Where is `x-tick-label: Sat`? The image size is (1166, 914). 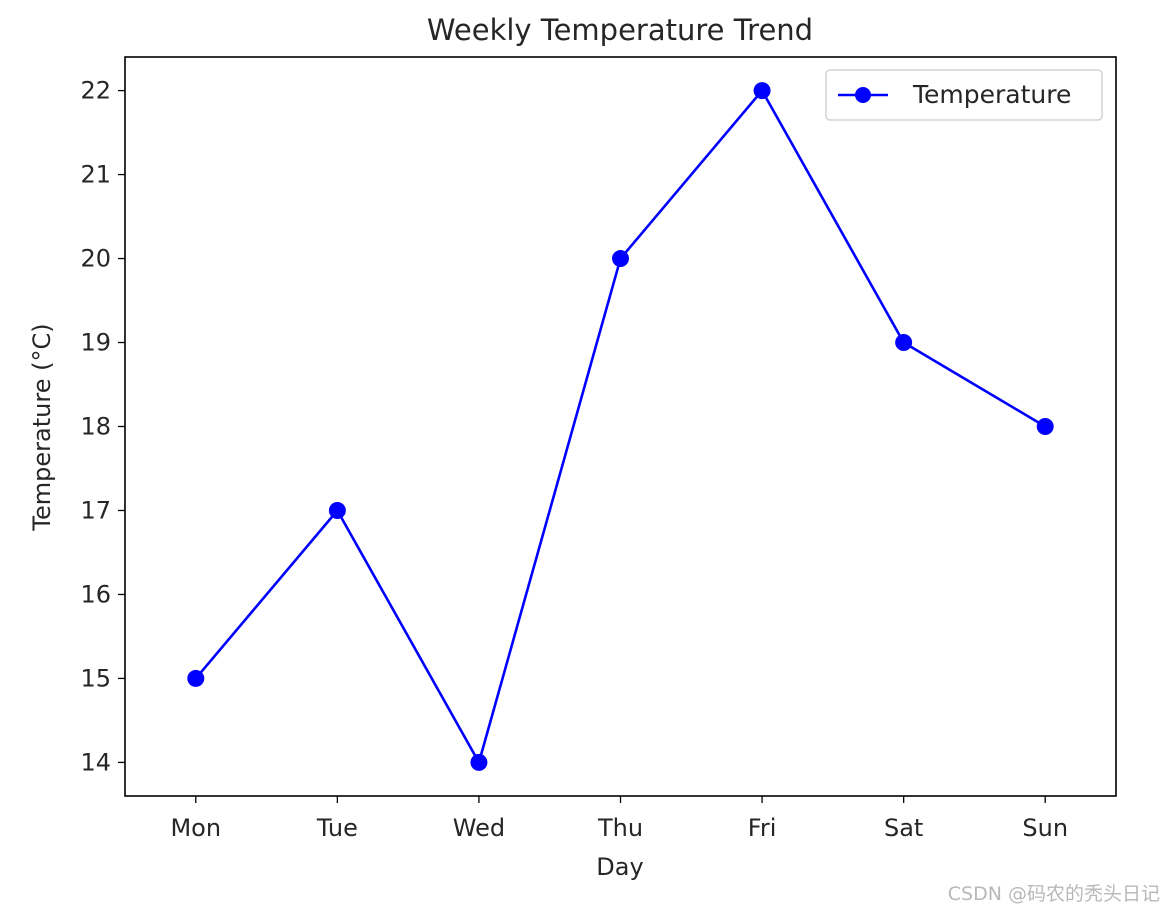 x-tick-label: Sat is located at coordinates (903, 828).